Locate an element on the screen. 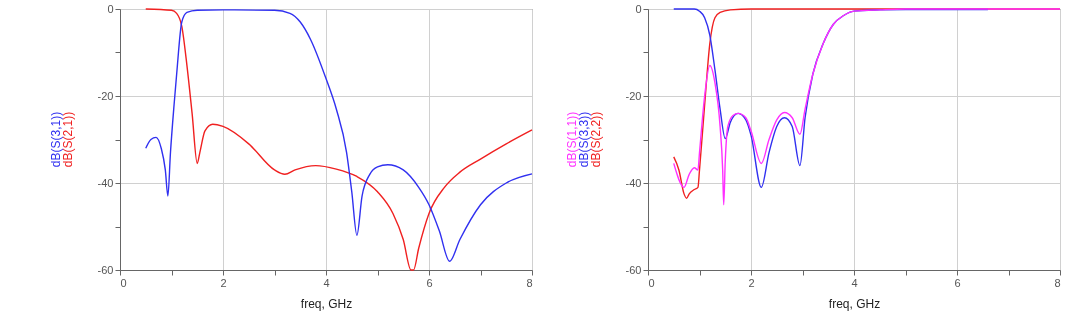 The width and height of the screenshot is (1080, 328). text: dB(S(2,2)) is located at coordinates (596, 139).